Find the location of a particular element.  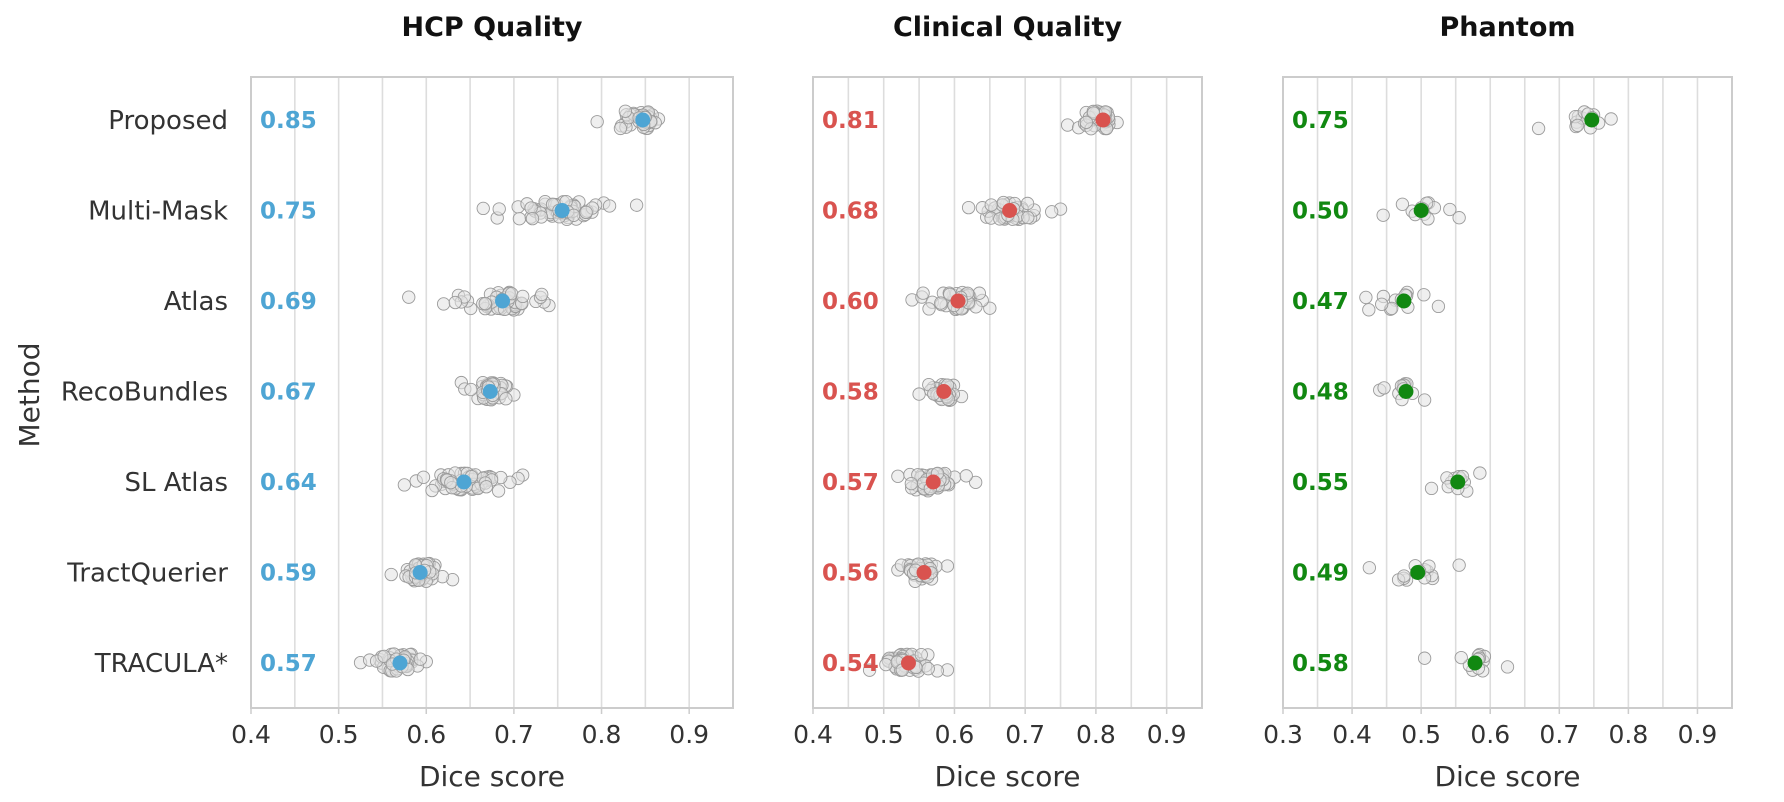

category-label: Multi-Mask is located at coordinates (158, 212).